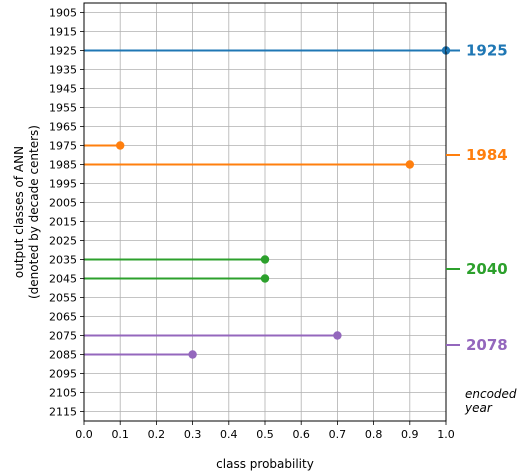  I want to click on x-tick-label: 0.8, so click(374, 434).